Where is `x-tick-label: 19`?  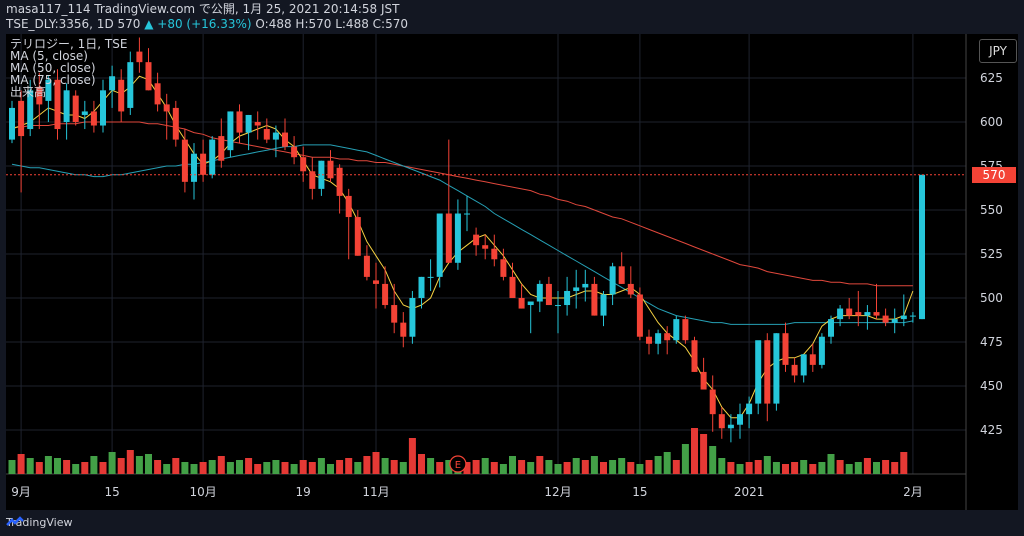
x-tick-label: 19 is located at coordinates (303, 492).